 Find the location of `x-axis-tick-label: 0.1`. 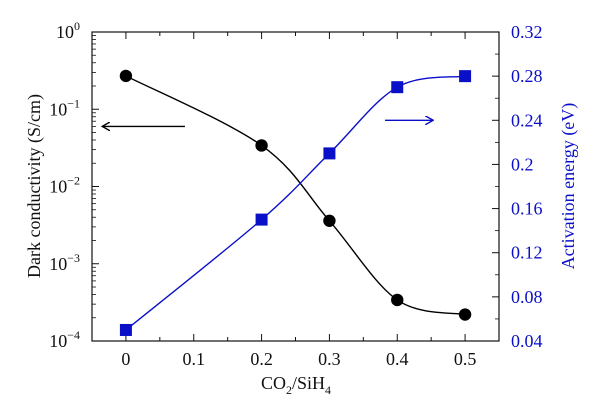

x-axis-tick-label: 0.1 is located at coordinates (194, 359).